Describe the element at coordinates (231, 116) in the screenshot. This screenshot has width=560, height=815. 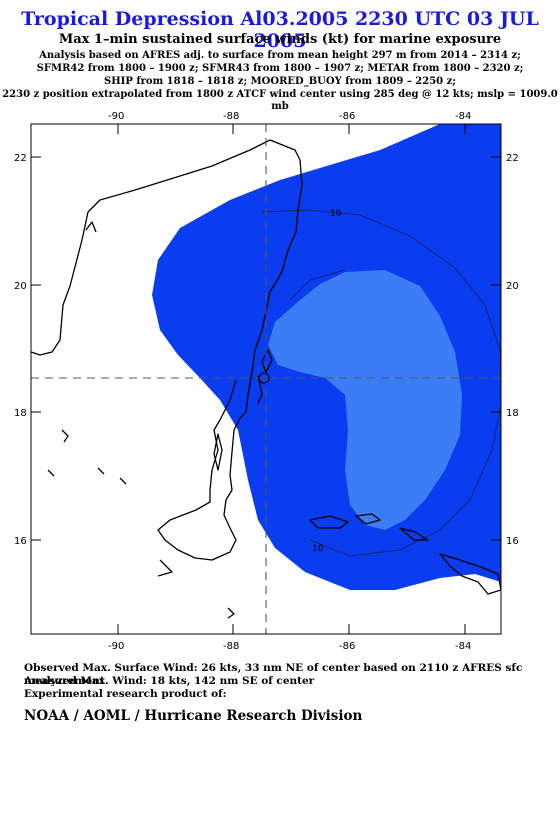
I see `lon-label-top-2: -88` at that location.